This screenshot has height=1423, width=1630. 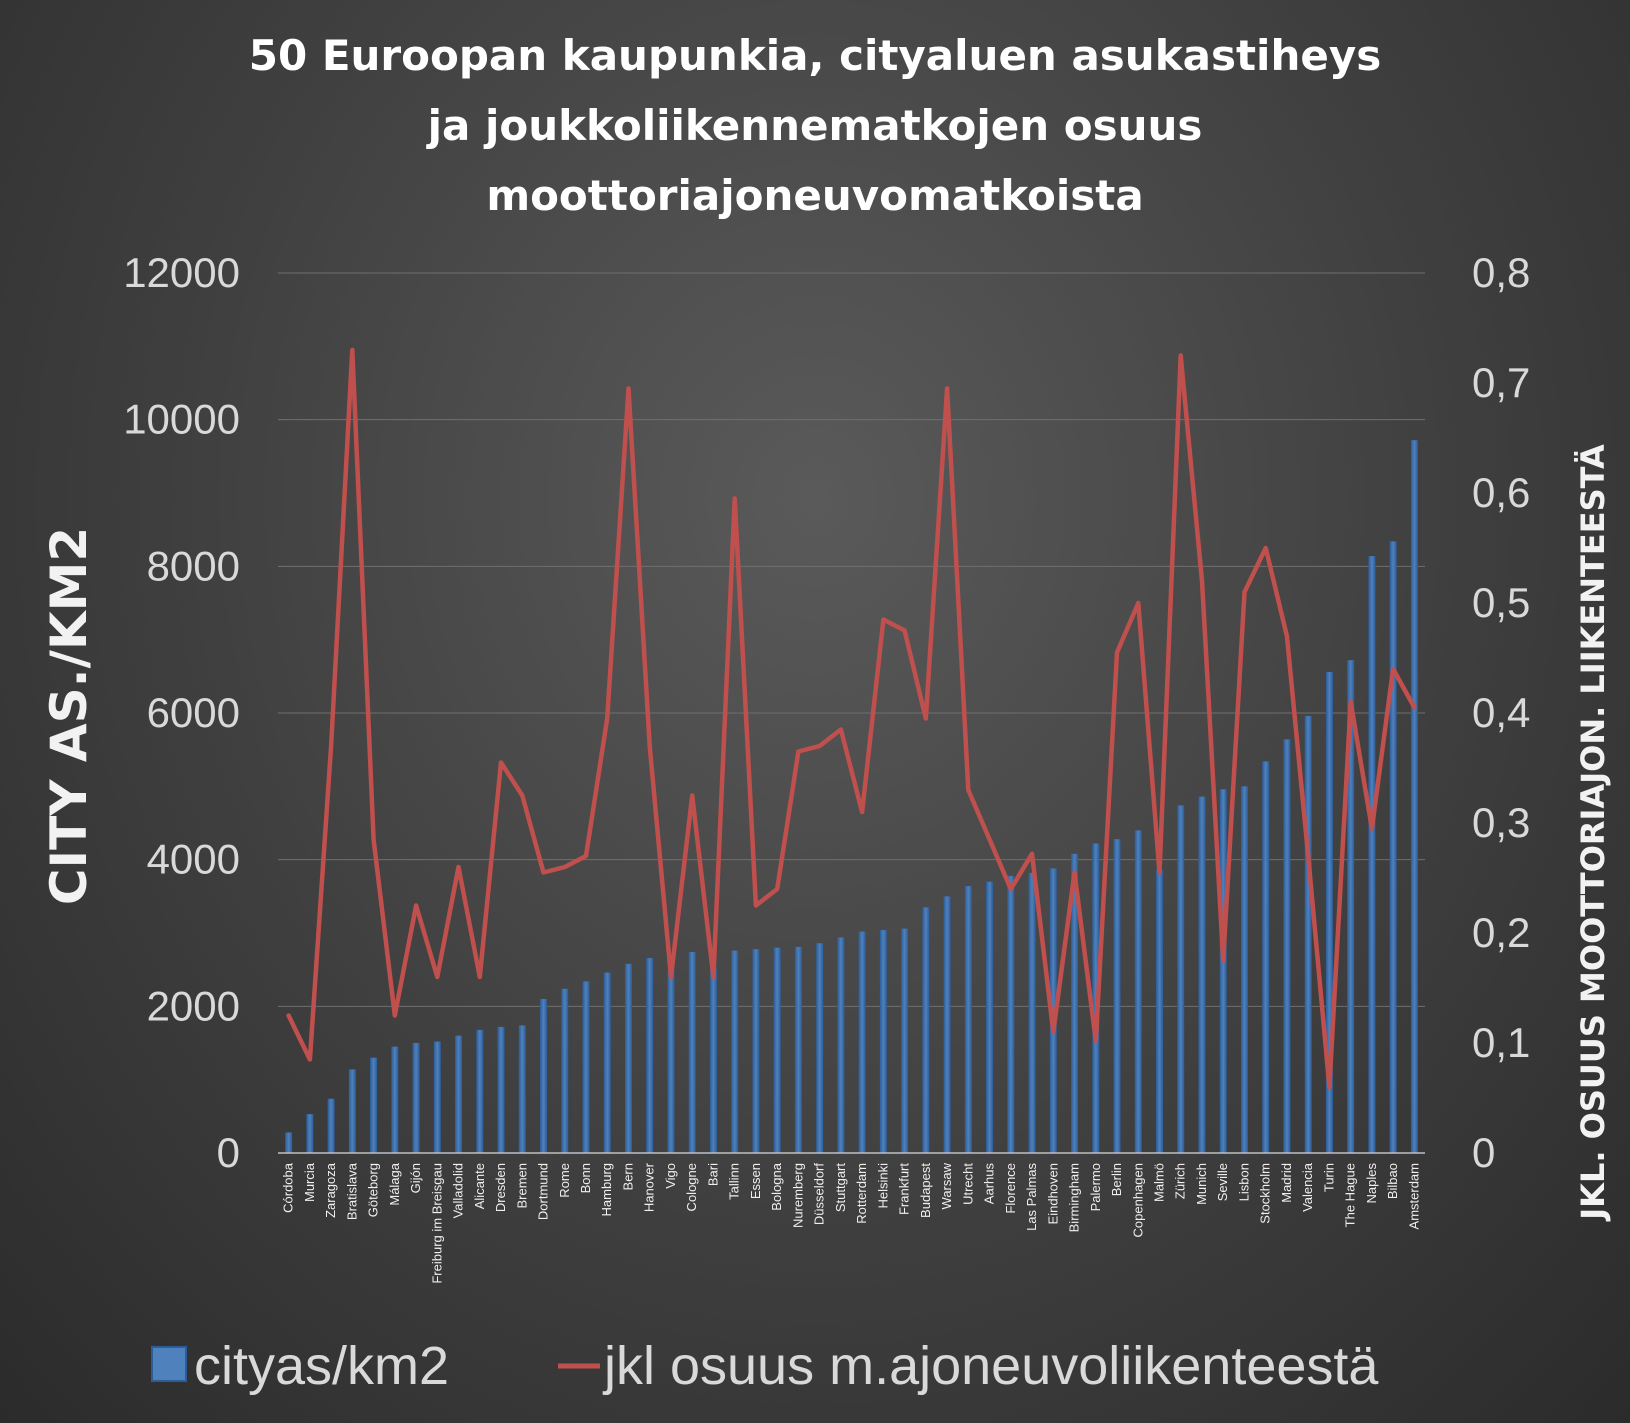 I want to click on category-label: Bologna, so click(x=776, y=1186).